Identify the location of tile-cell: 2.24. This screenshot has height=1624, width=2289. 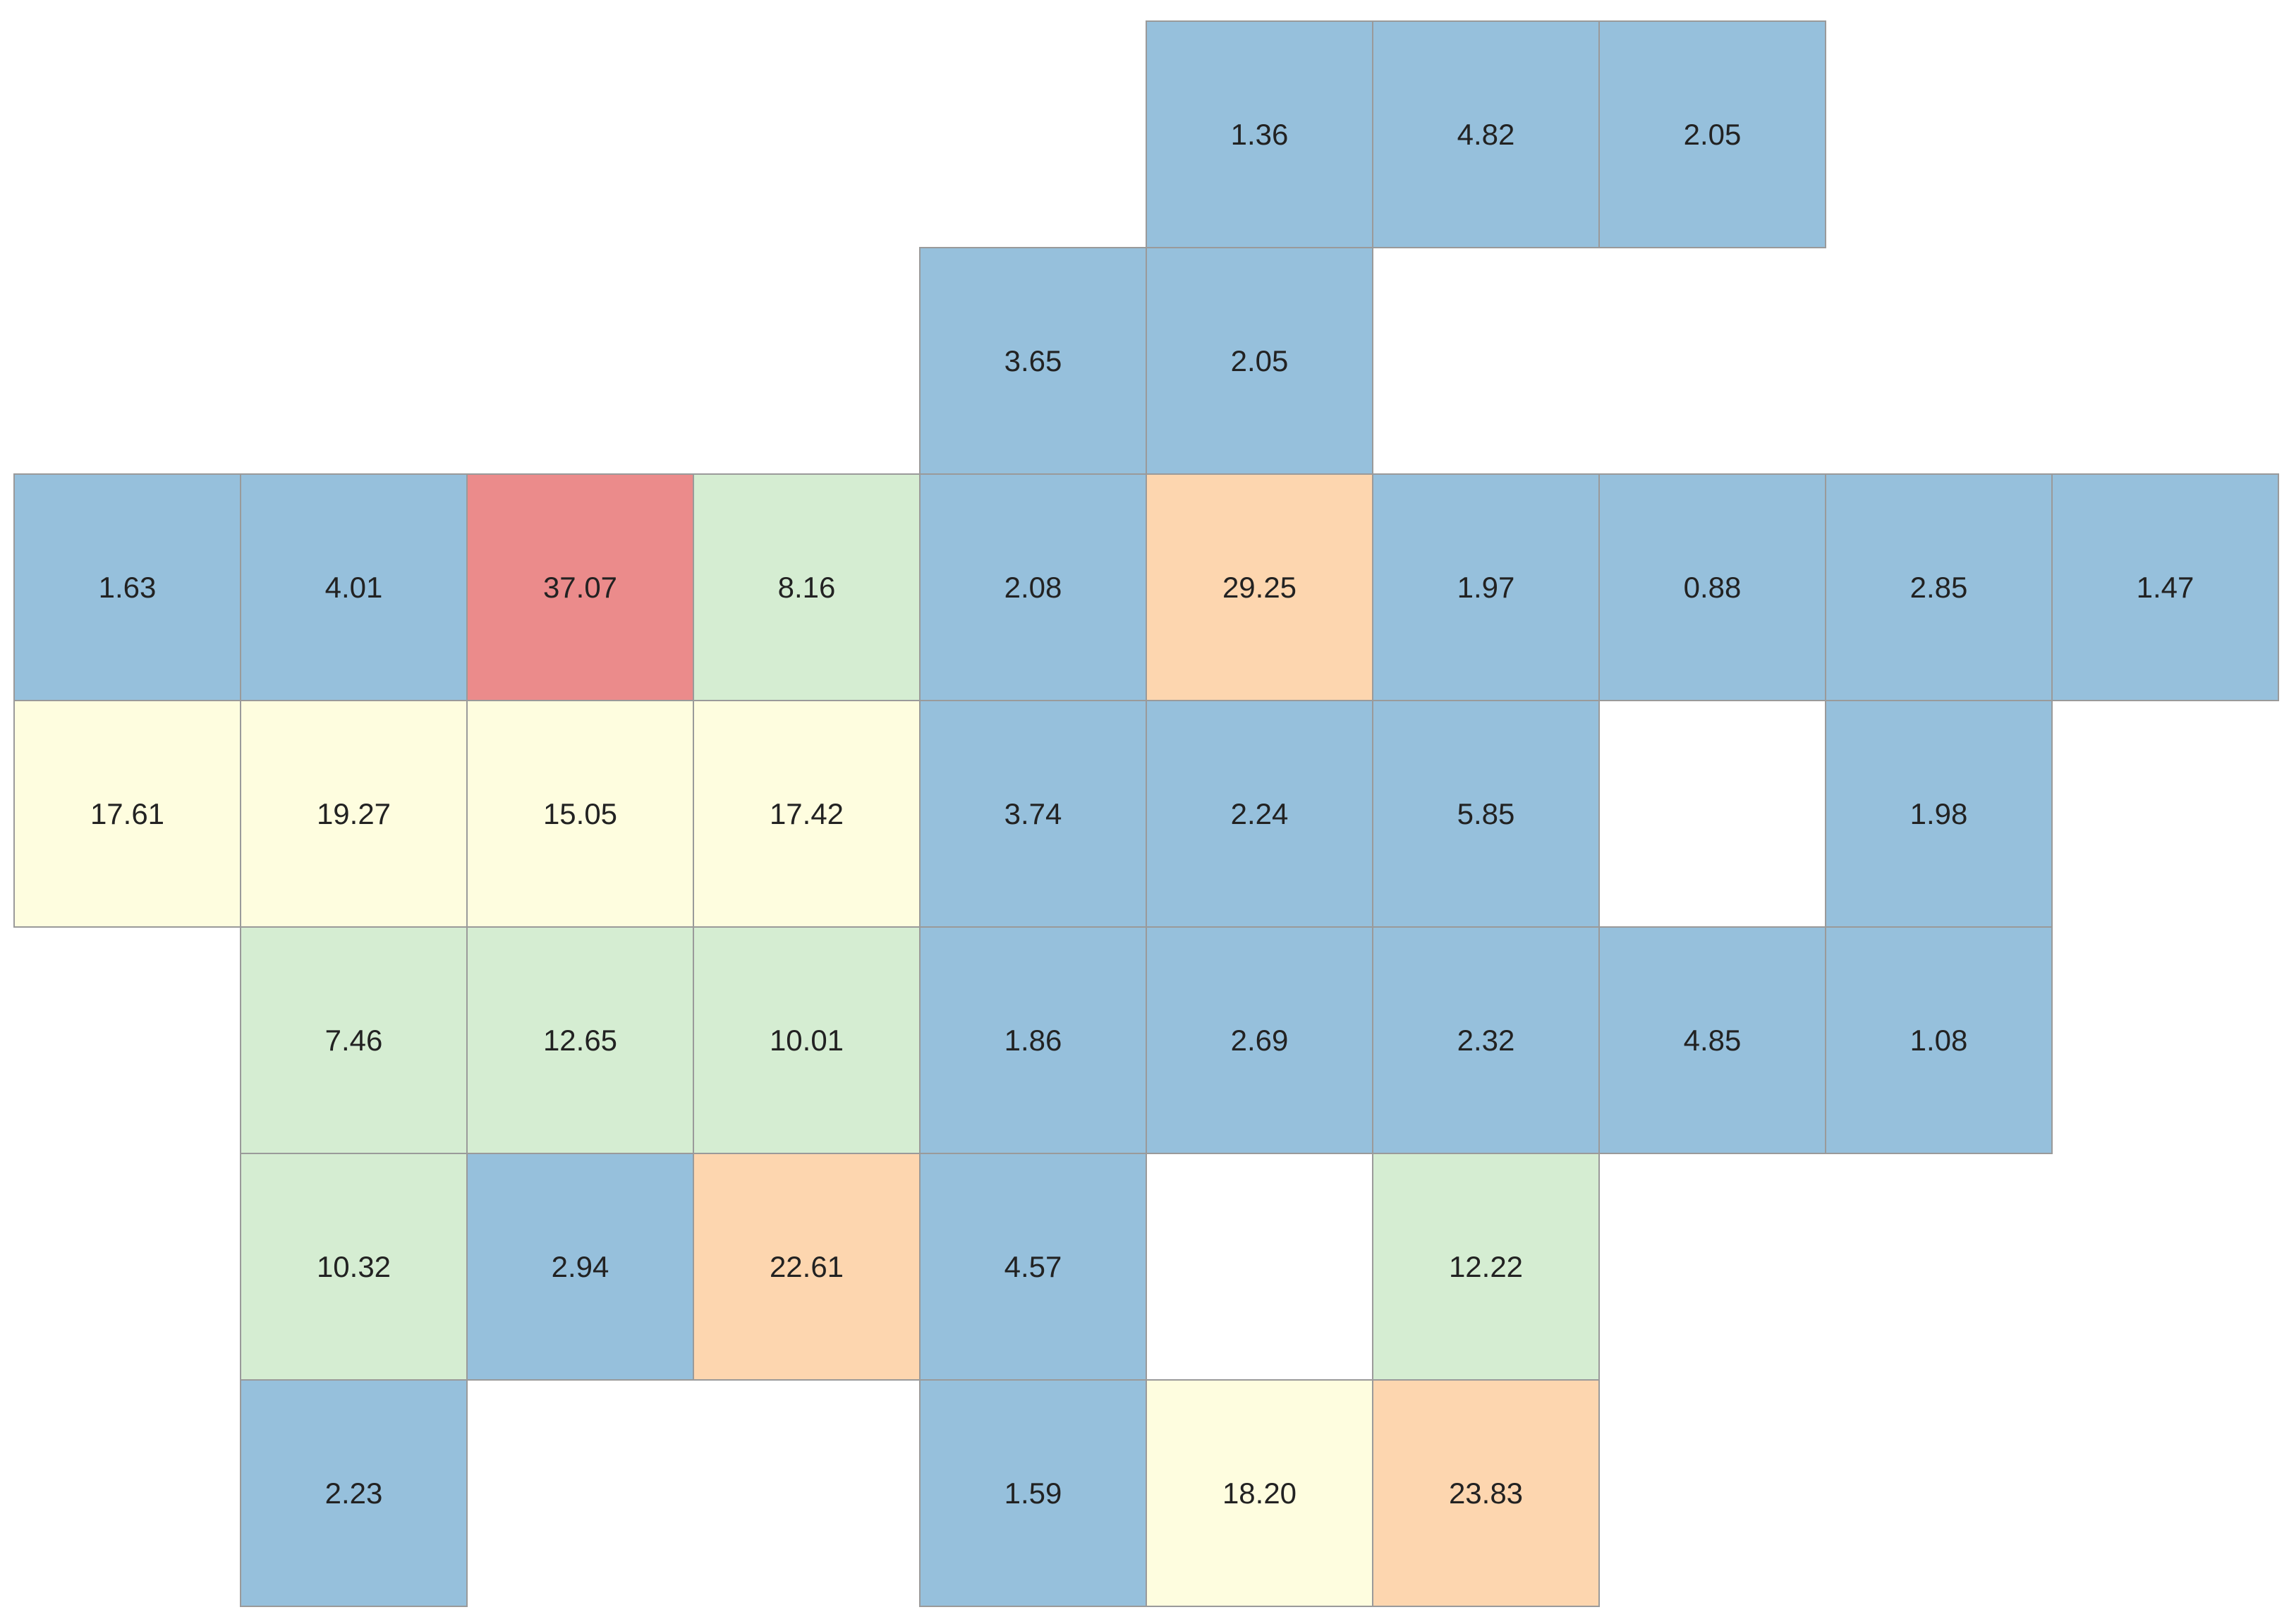
(1259, 814).